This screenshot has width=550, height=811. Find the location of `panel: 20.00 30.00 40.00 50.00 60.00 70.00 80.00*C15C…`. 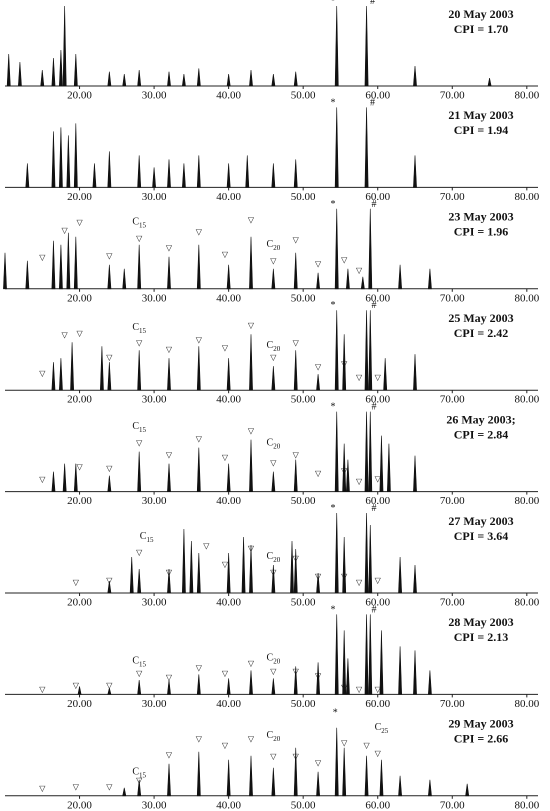

panel: 20.00 30.00 40.00 50.00 60.00 70.00 80.00*C15C… is located at coordinates (272, 759).